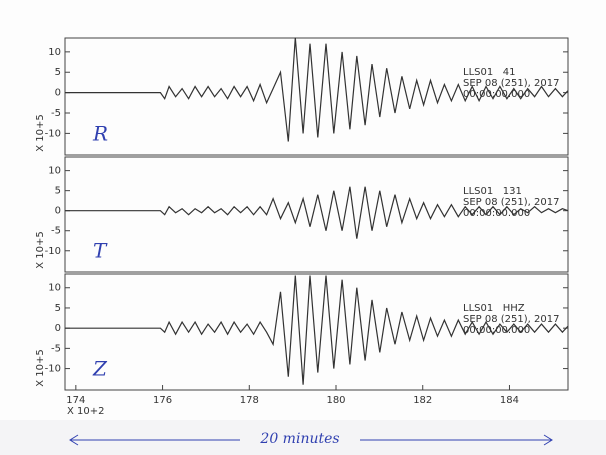 This screenshot has width=606, height=455. Describe the element at coordinates (335, 400) in the screenshot. I see `x-tick-label: 180` at that location.